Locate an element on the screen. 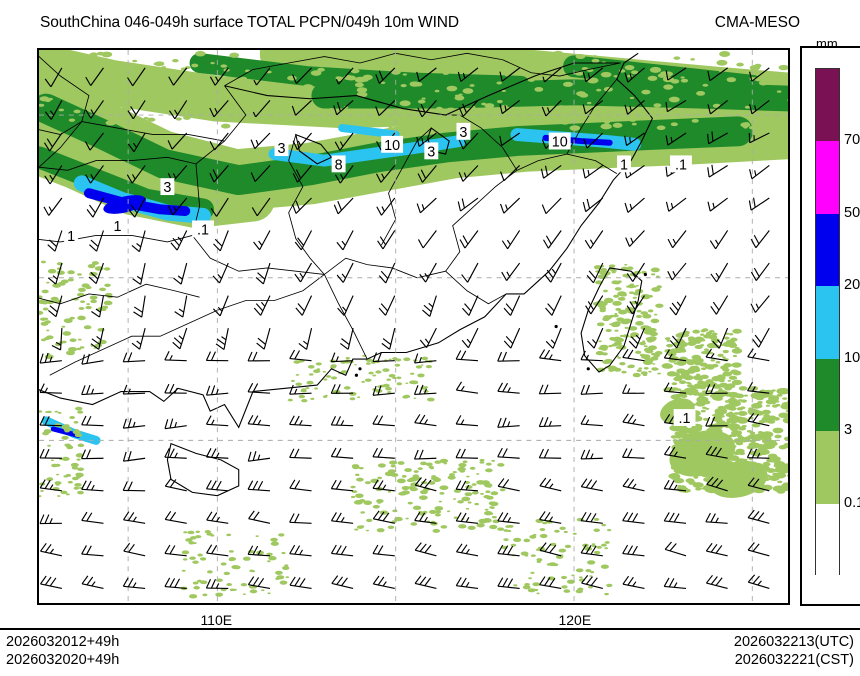 The height and width of the screenshot is (676, 860). svg-text: 8 is located at coordinates (339, 165).